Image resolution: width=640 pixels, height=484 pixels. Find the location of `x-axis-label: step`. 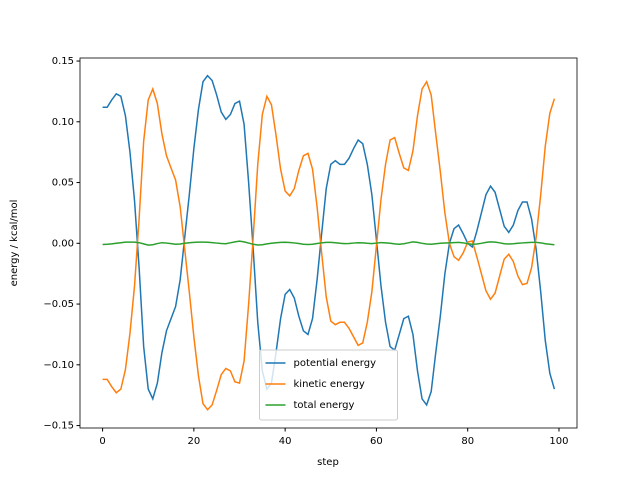

x-axis-label: step is located at coordinates (328, 462).